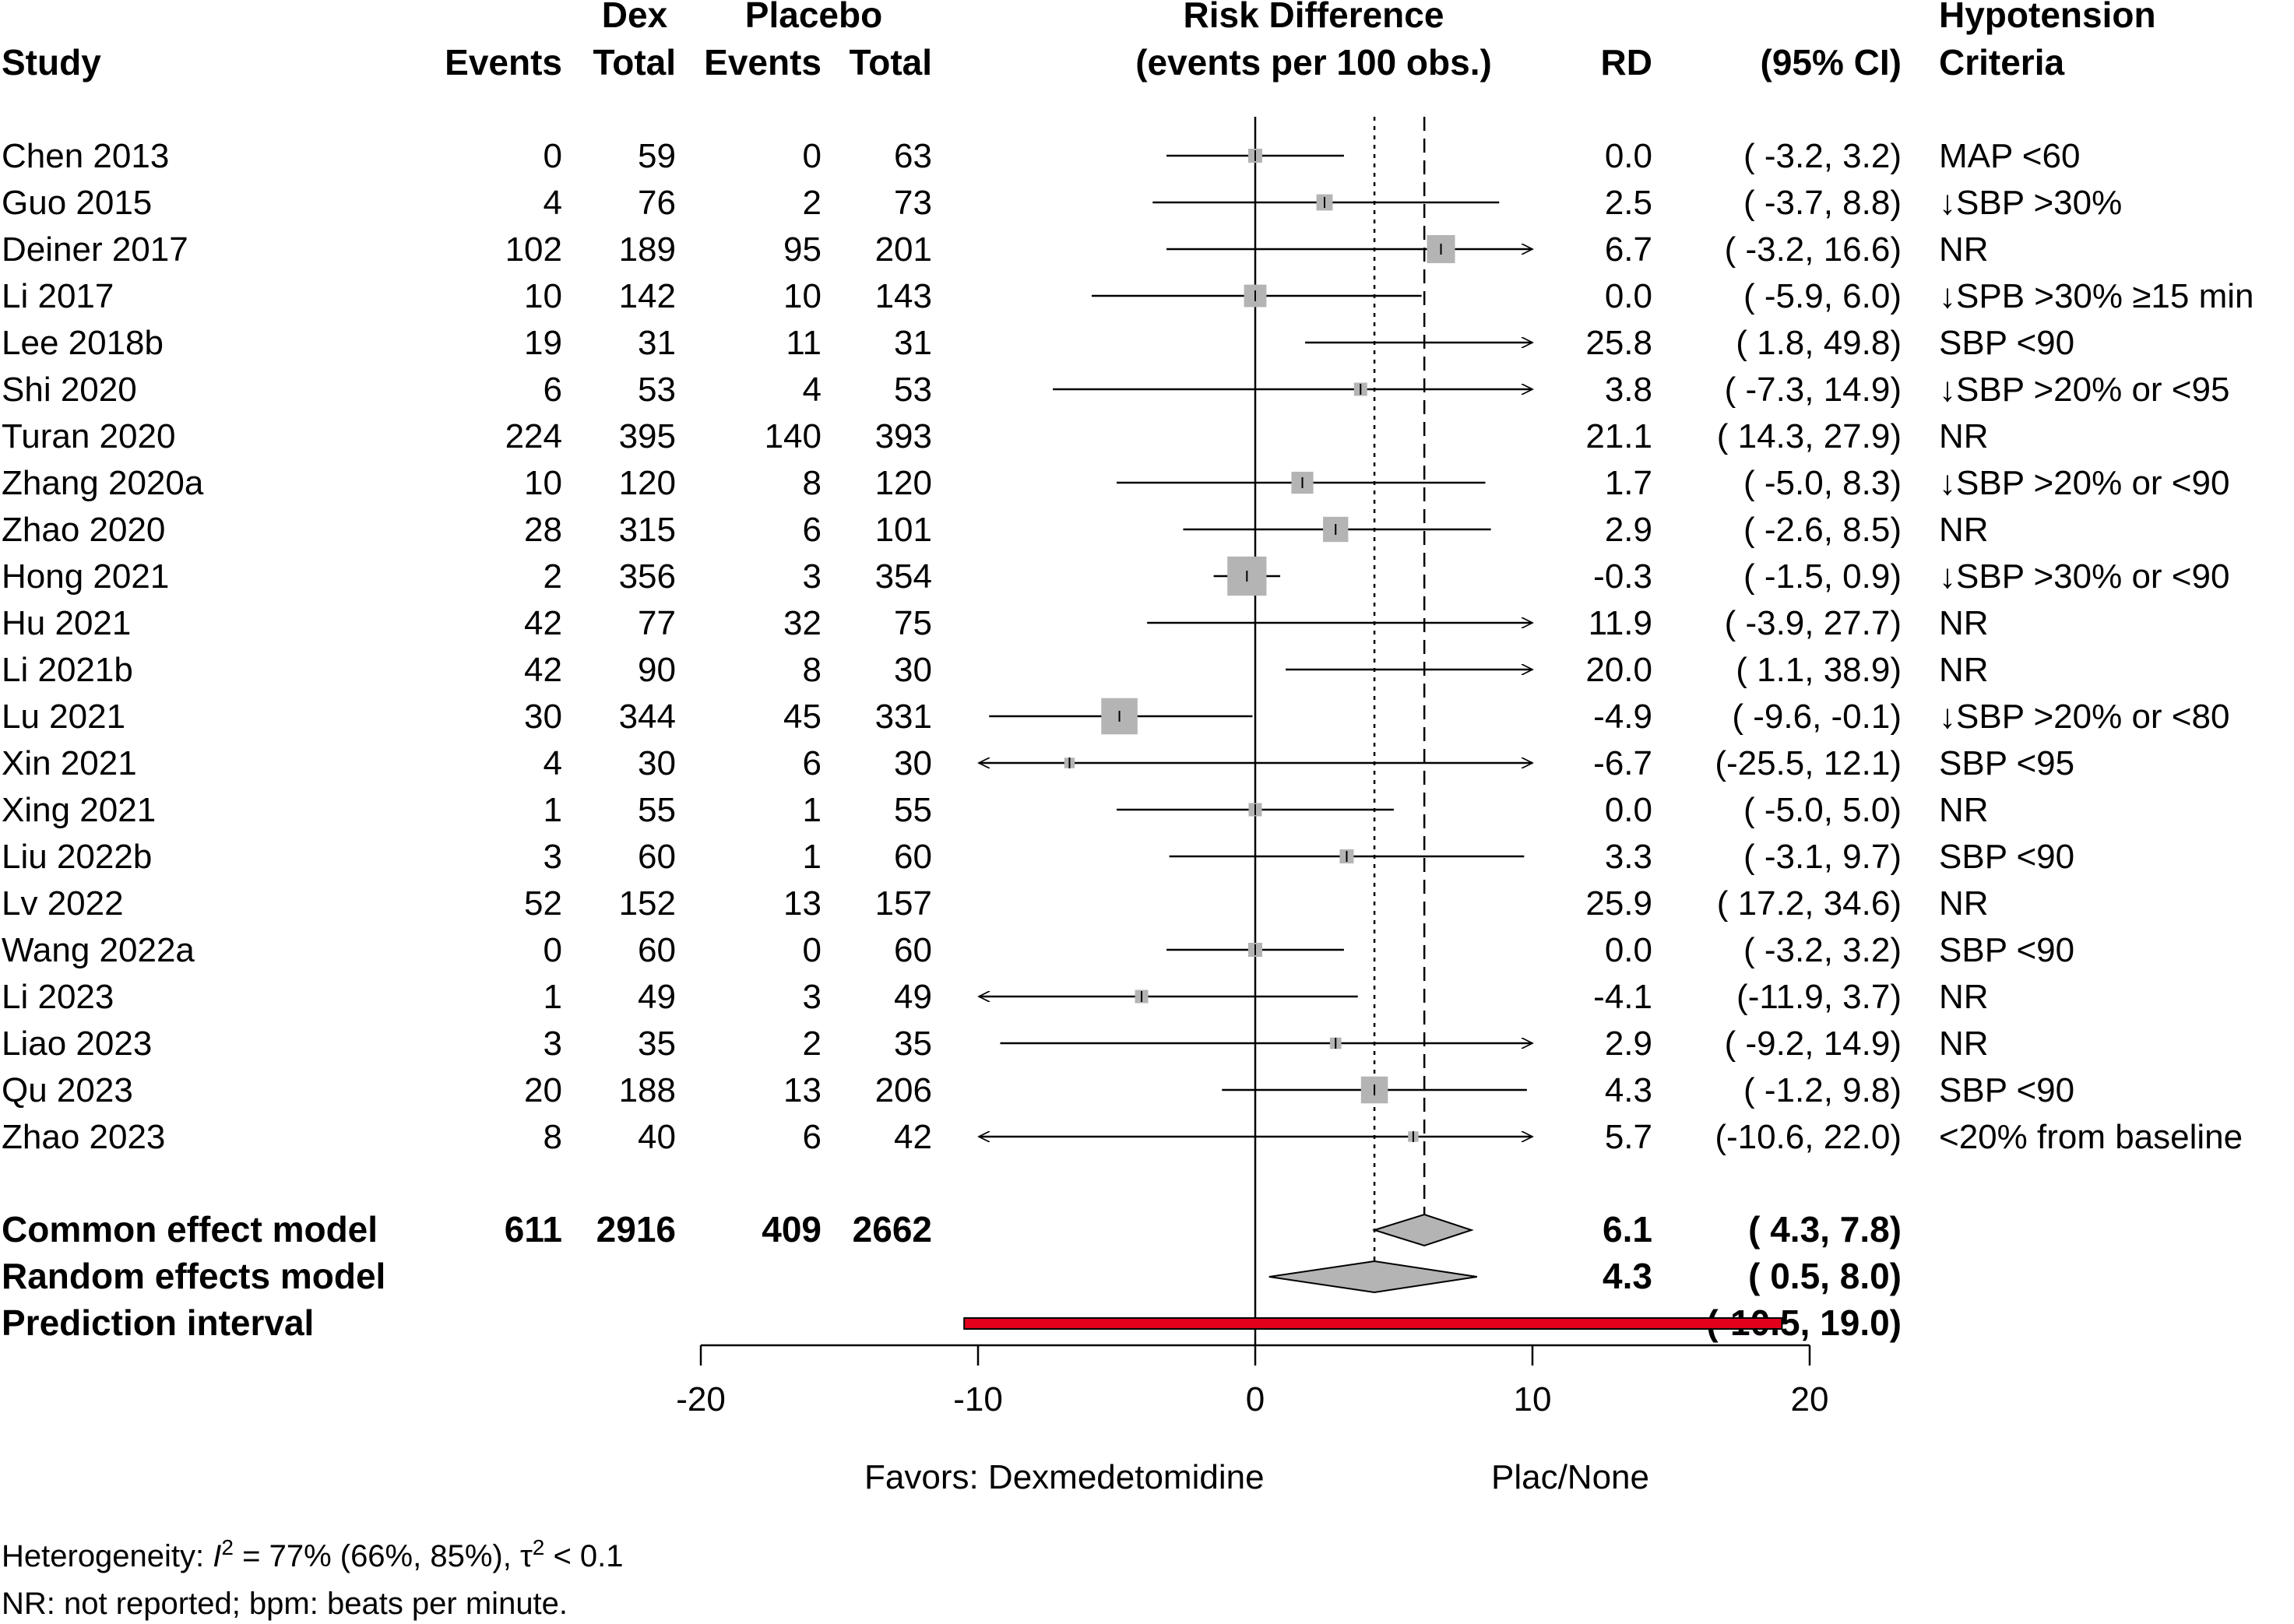 Image resolution: width=2294 pixels, height=1624 pixels. I want to click on criteria-value: ↓SBP >30% or <90, so click(2084, 577).